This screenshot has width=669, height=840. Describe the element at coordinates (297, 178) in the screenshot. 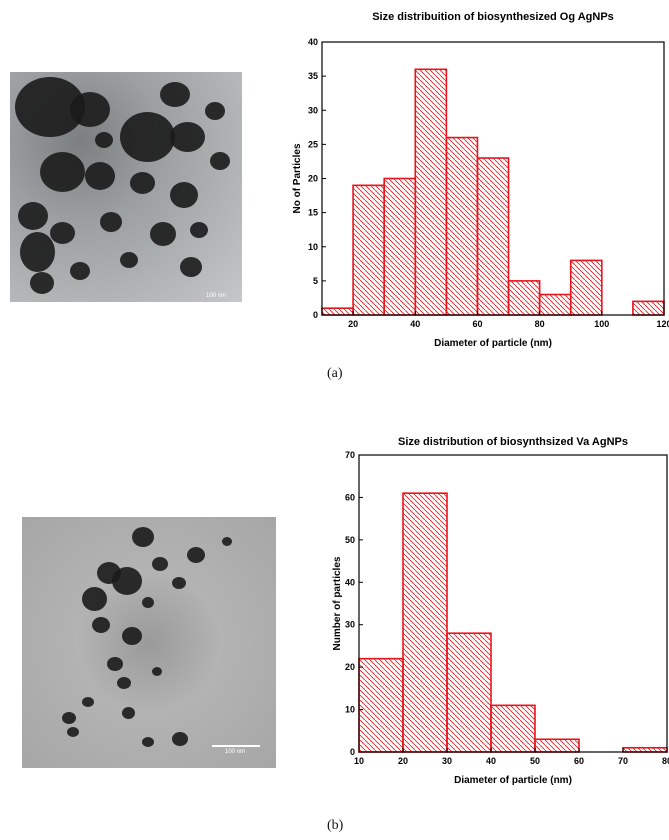

I see `y-axis-label: No of Particles` at that location.